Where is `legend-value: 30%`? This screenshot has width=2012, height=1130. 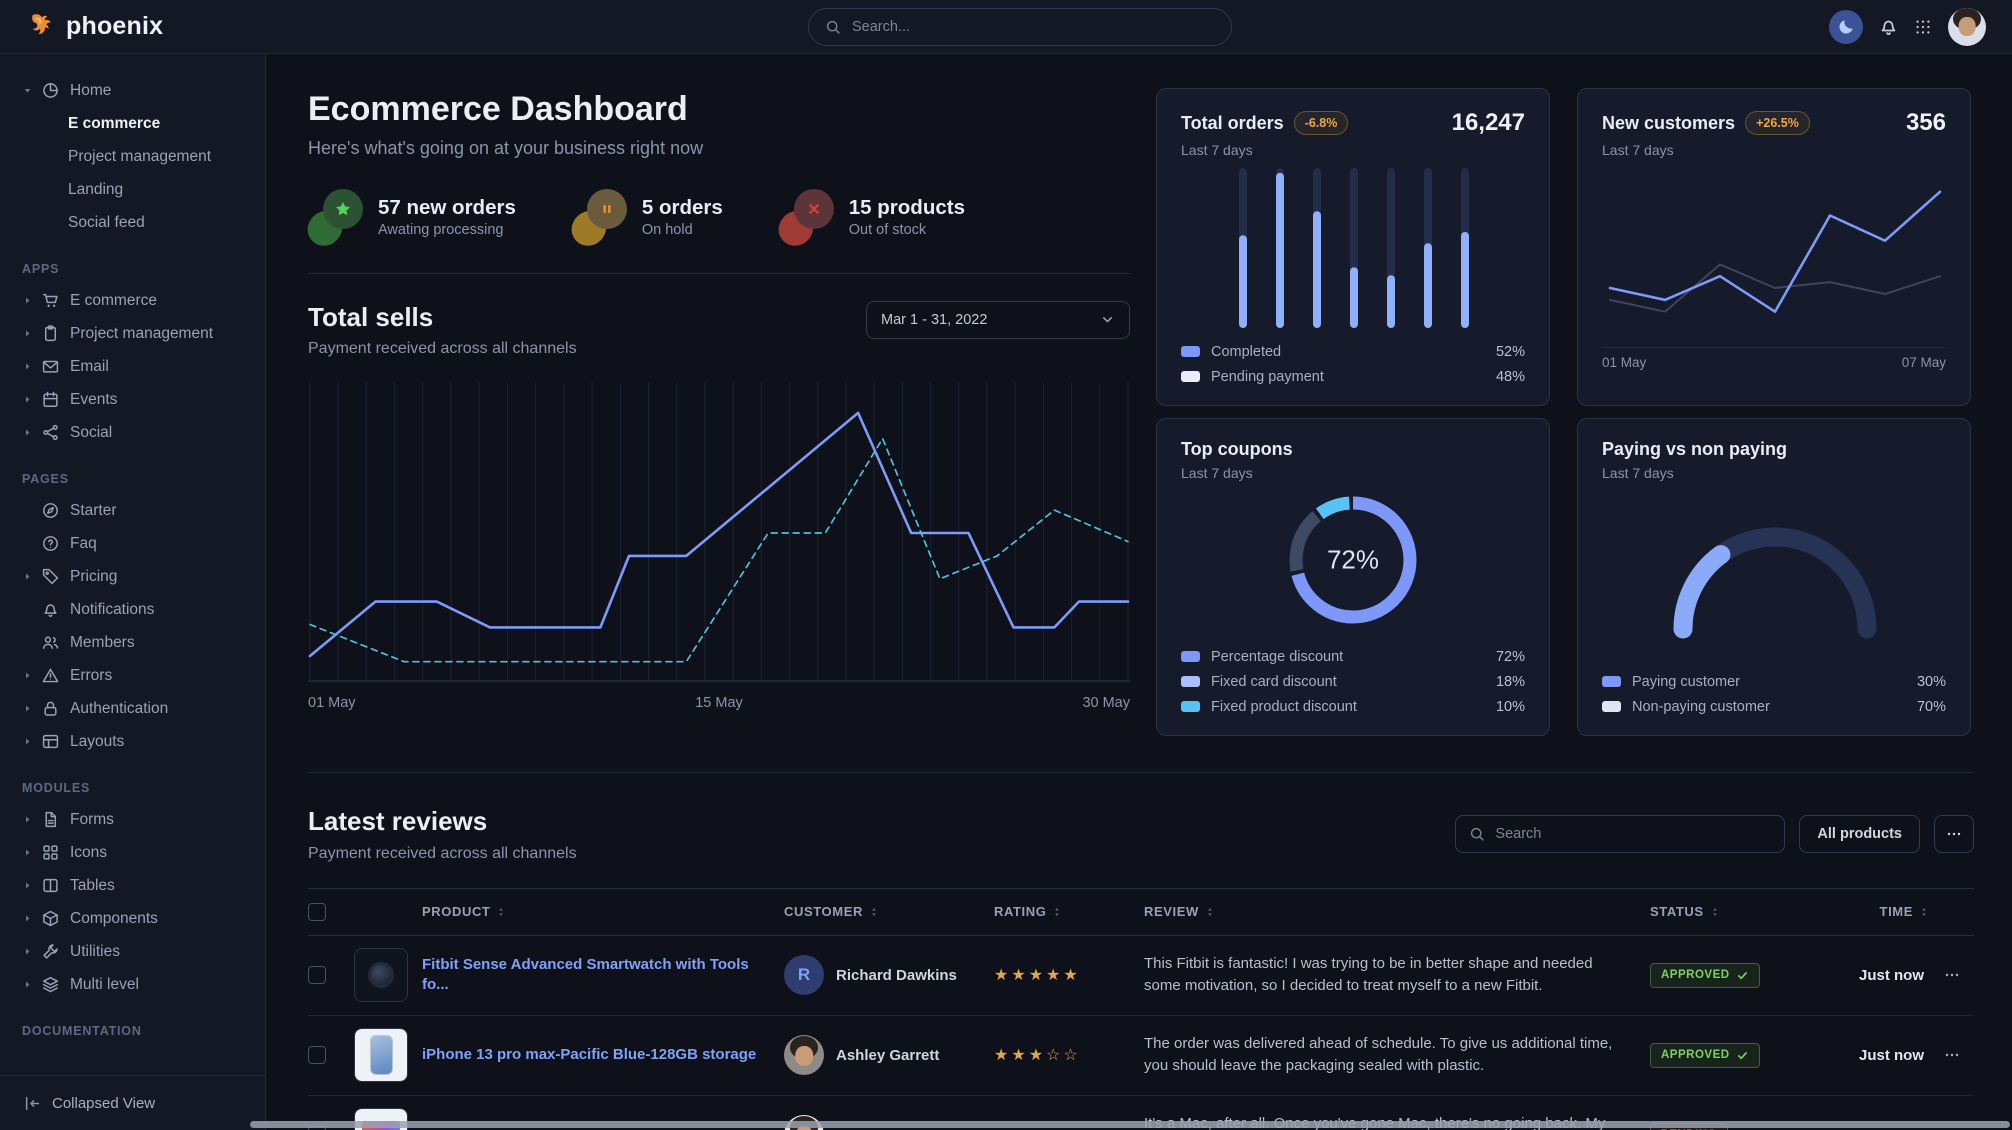 legend-value: 30% is located at coordinates (1931, 681).